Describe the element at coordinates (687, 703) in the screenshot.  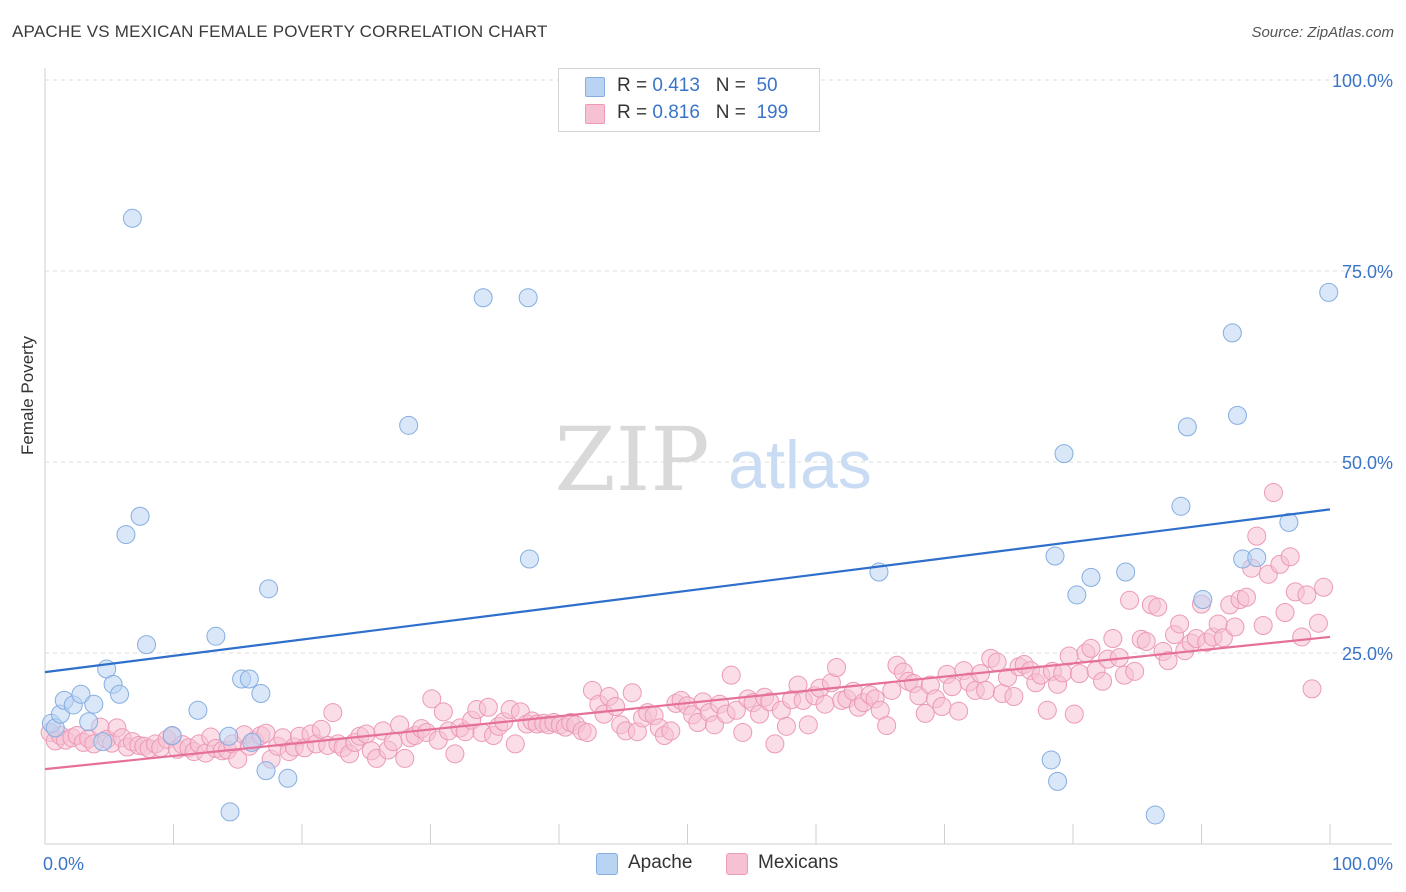
I see `mexicans-trend-line` at that location.